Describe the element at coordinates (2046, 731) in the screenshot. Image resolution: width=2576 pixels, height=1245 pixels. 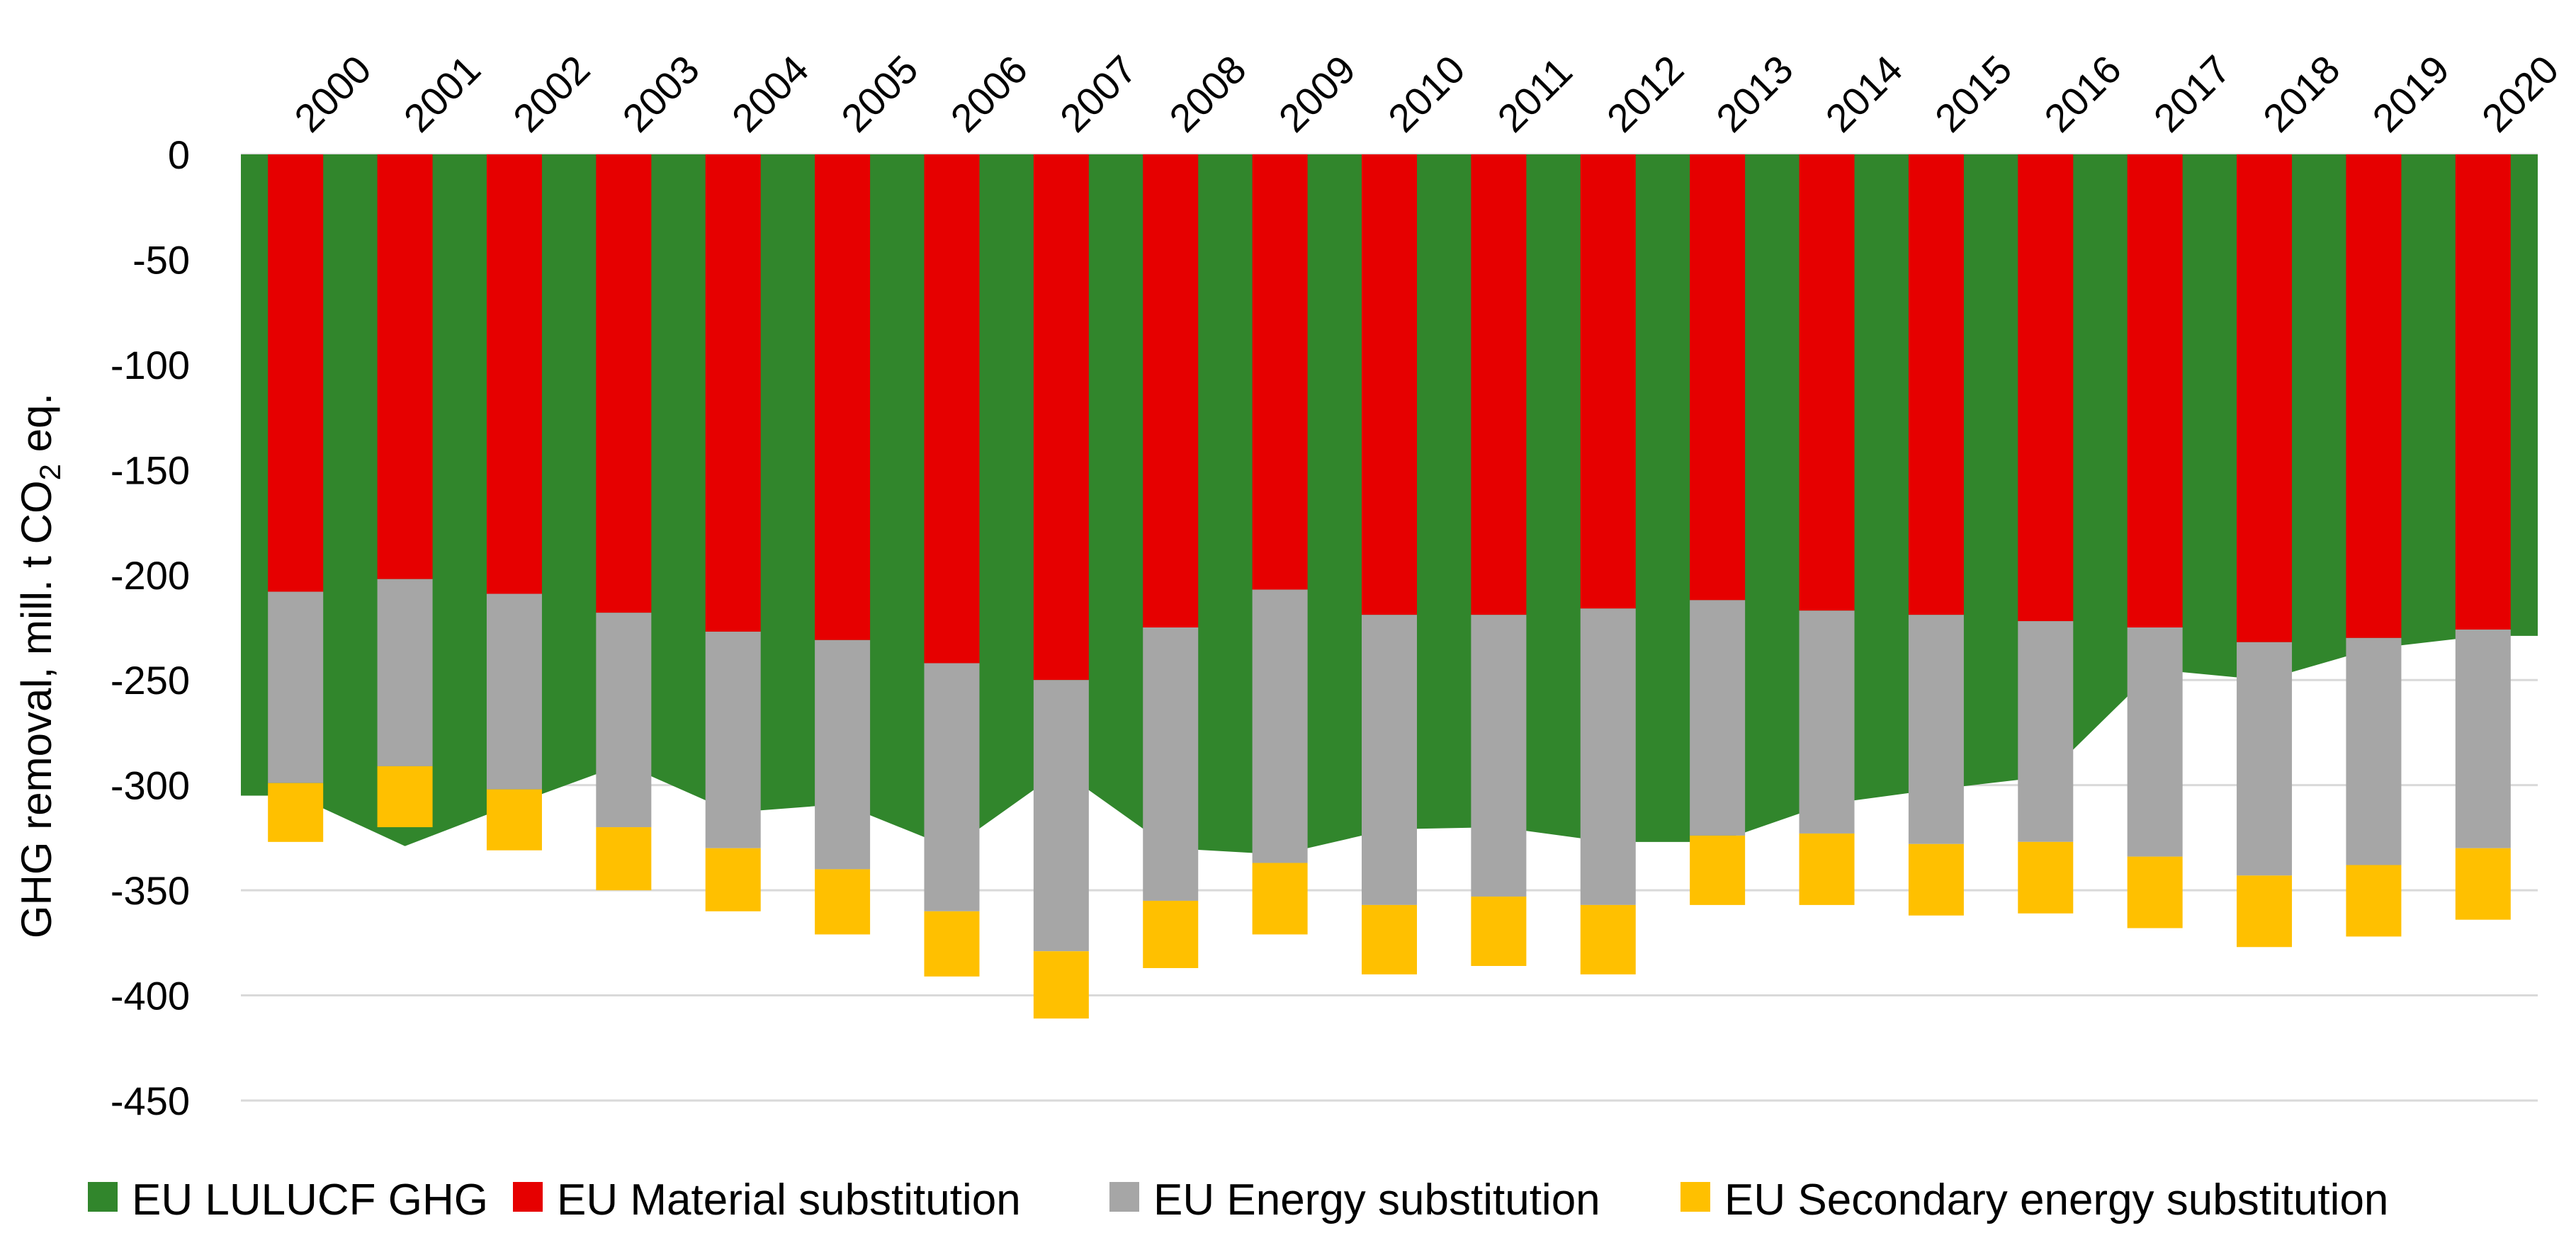
I see `bar-energy-2016` at that location.